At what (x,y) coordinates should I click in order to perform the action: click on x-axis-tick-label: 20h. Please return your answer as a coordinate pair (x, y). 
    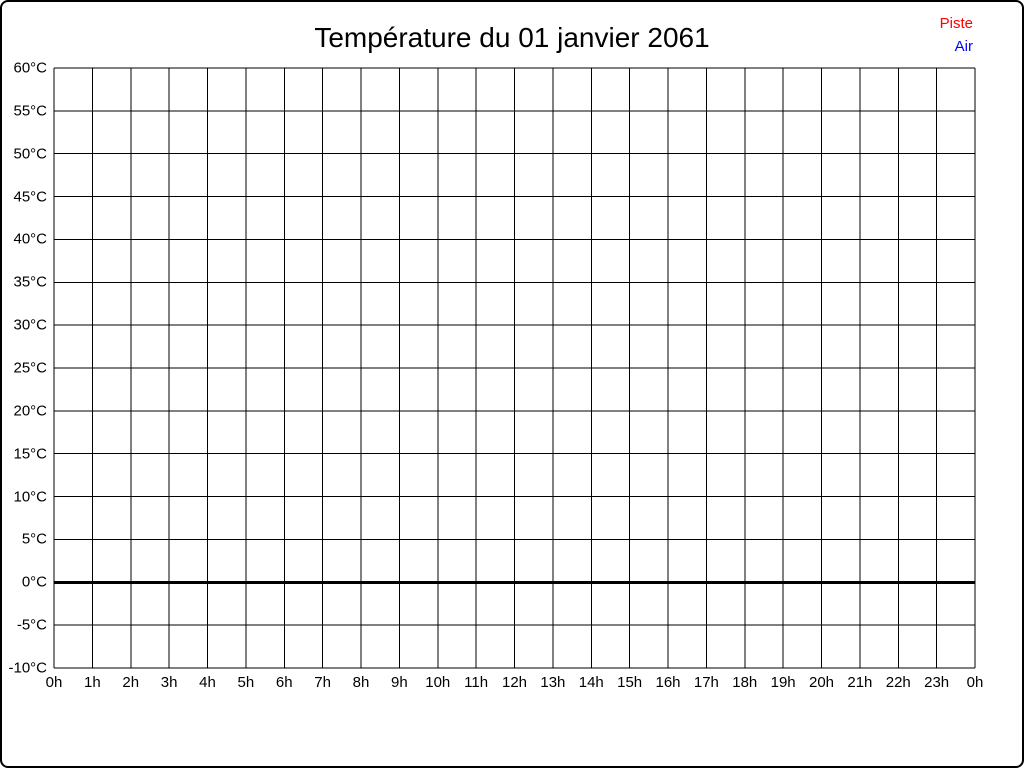
    Looking at the image, I should click on (821, 682).